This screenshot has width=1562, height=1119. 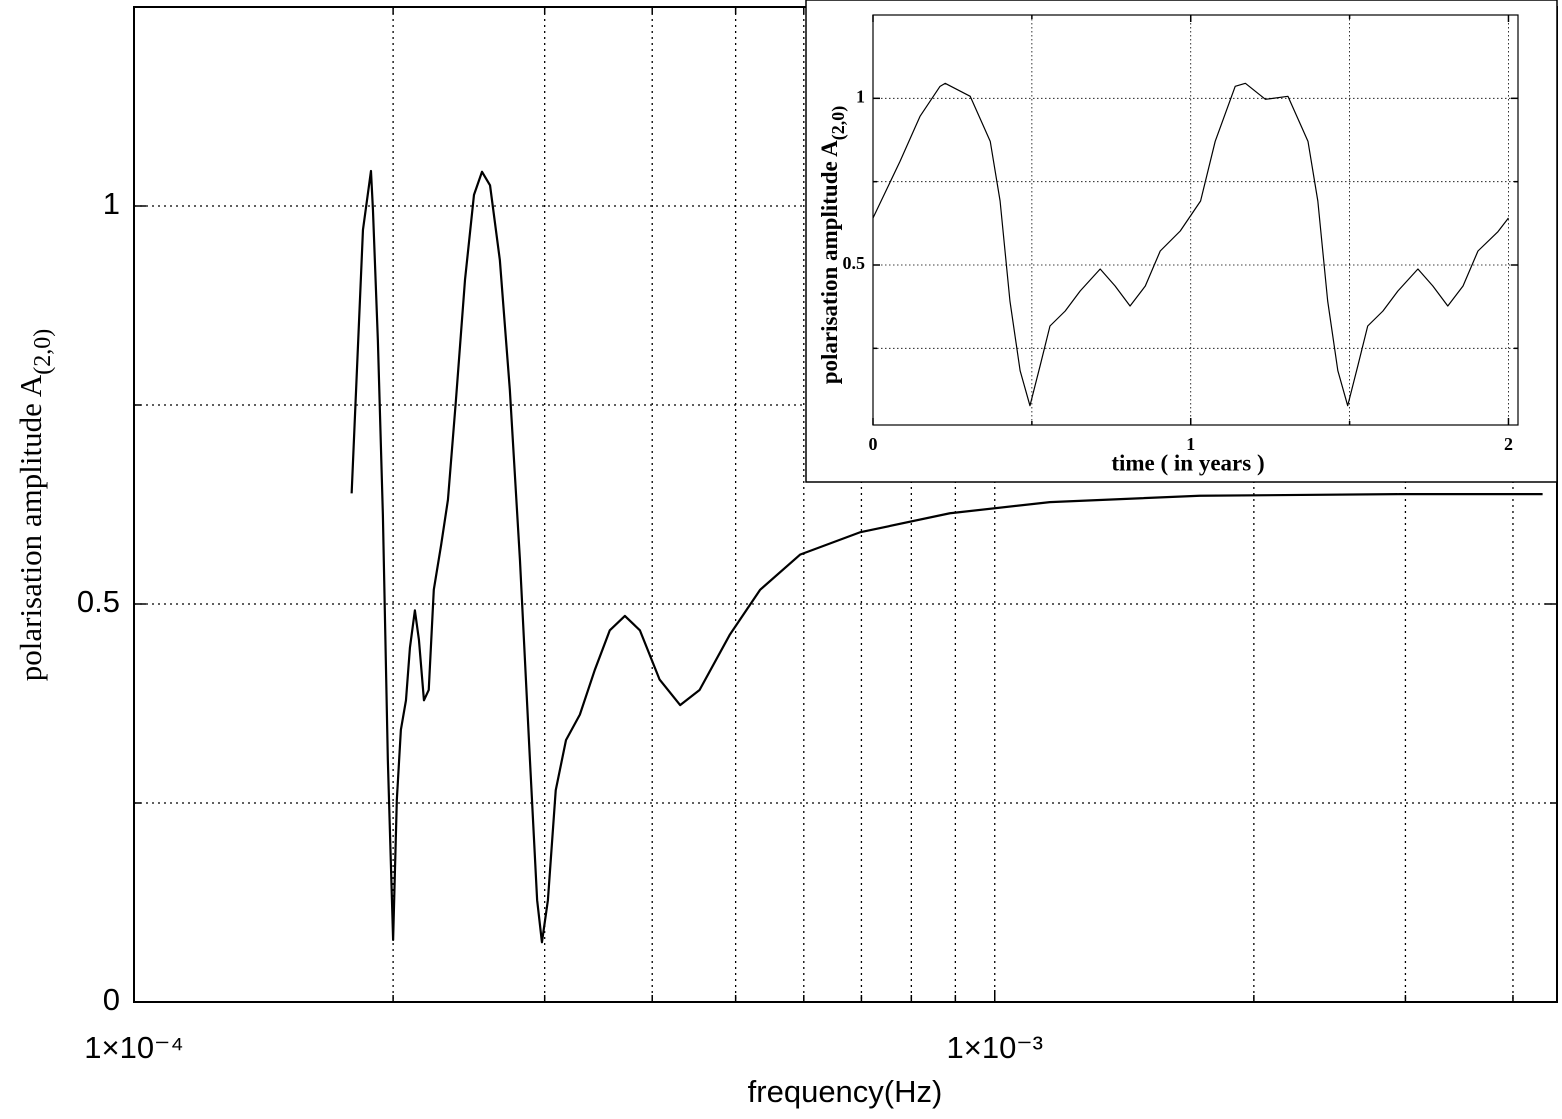 I want to click on x-tick-label: 1×10⁻⁴, so click(x=134, y=1047).